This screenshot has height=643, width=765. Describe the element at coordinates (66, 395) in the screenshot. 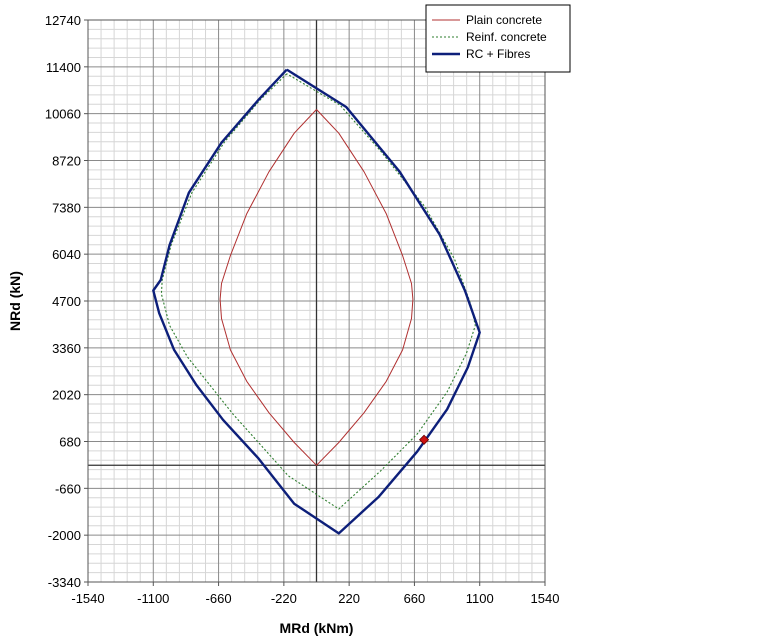

I see `y-tick-label: 2020` at that location.